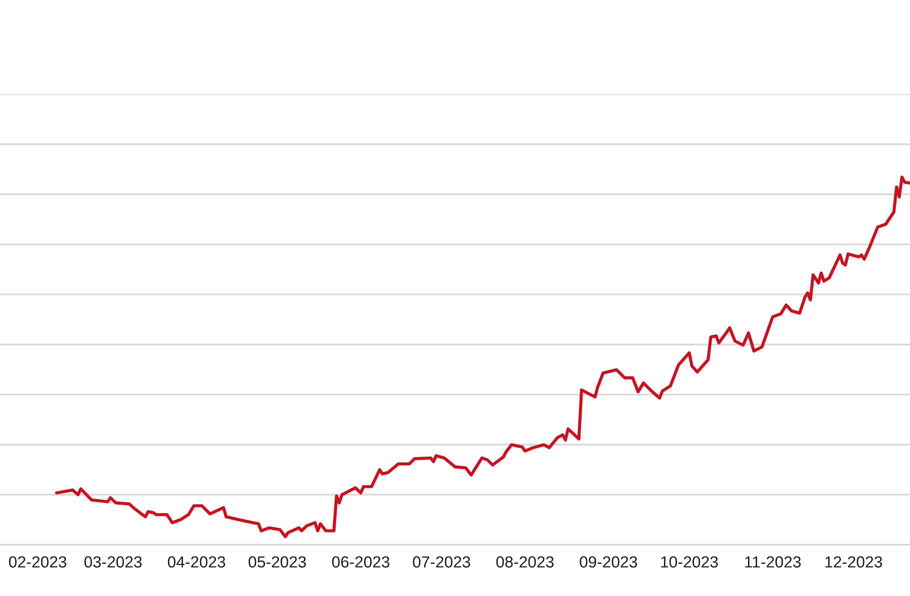 The width and height of the screenshot is (910, 596). Describe the element at coordinates (525, 562) in the screenshot. I see `x-tick-label: 08-2023` at that location.